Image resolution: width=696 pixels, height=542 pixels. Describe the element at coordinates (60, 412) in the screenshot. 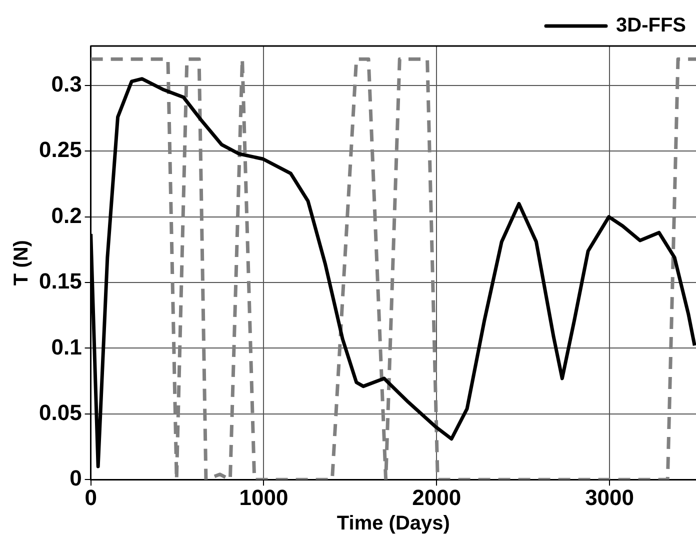

I see `y-tick-label: 0.05` at that location.